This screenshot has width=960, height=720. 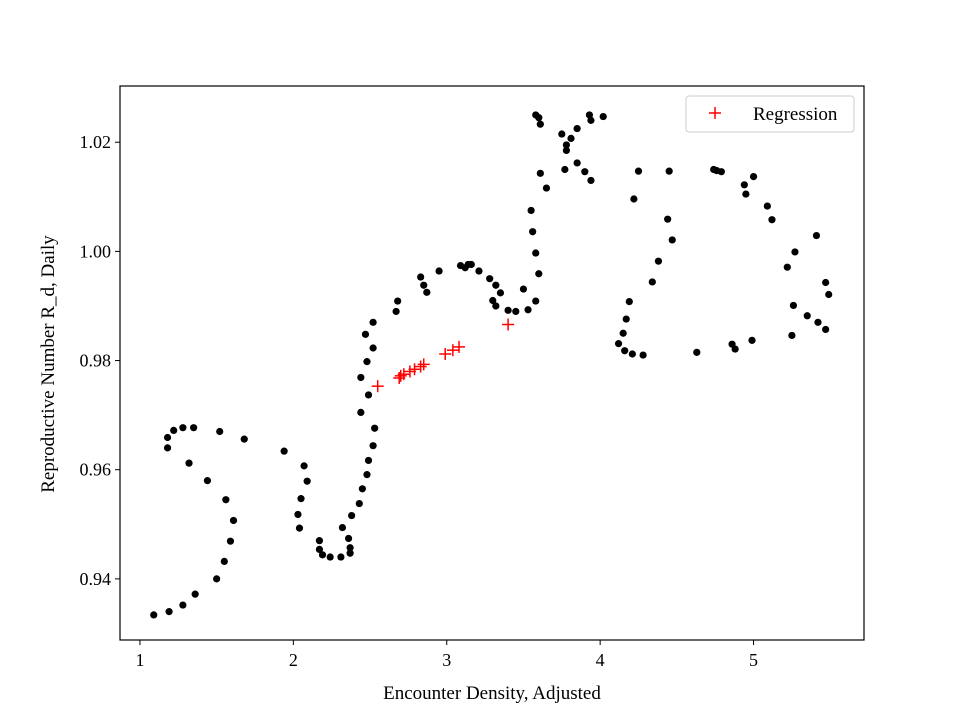 I want to click on x-tick-label: 4, so click(x=600, y=660).